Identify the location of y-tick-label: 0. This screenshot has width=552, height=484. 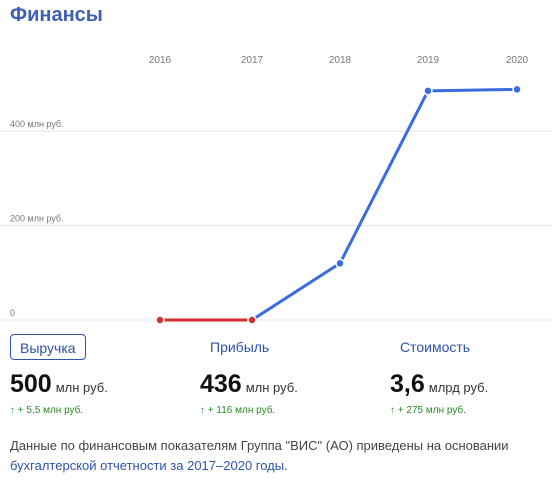
(12, 313).